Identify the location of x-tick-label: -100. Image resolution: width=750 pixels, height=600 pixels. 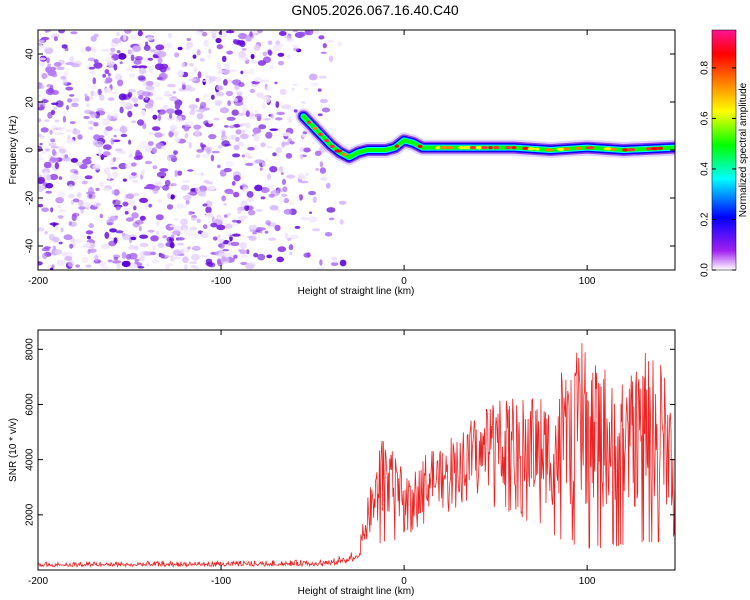
(221, 281).